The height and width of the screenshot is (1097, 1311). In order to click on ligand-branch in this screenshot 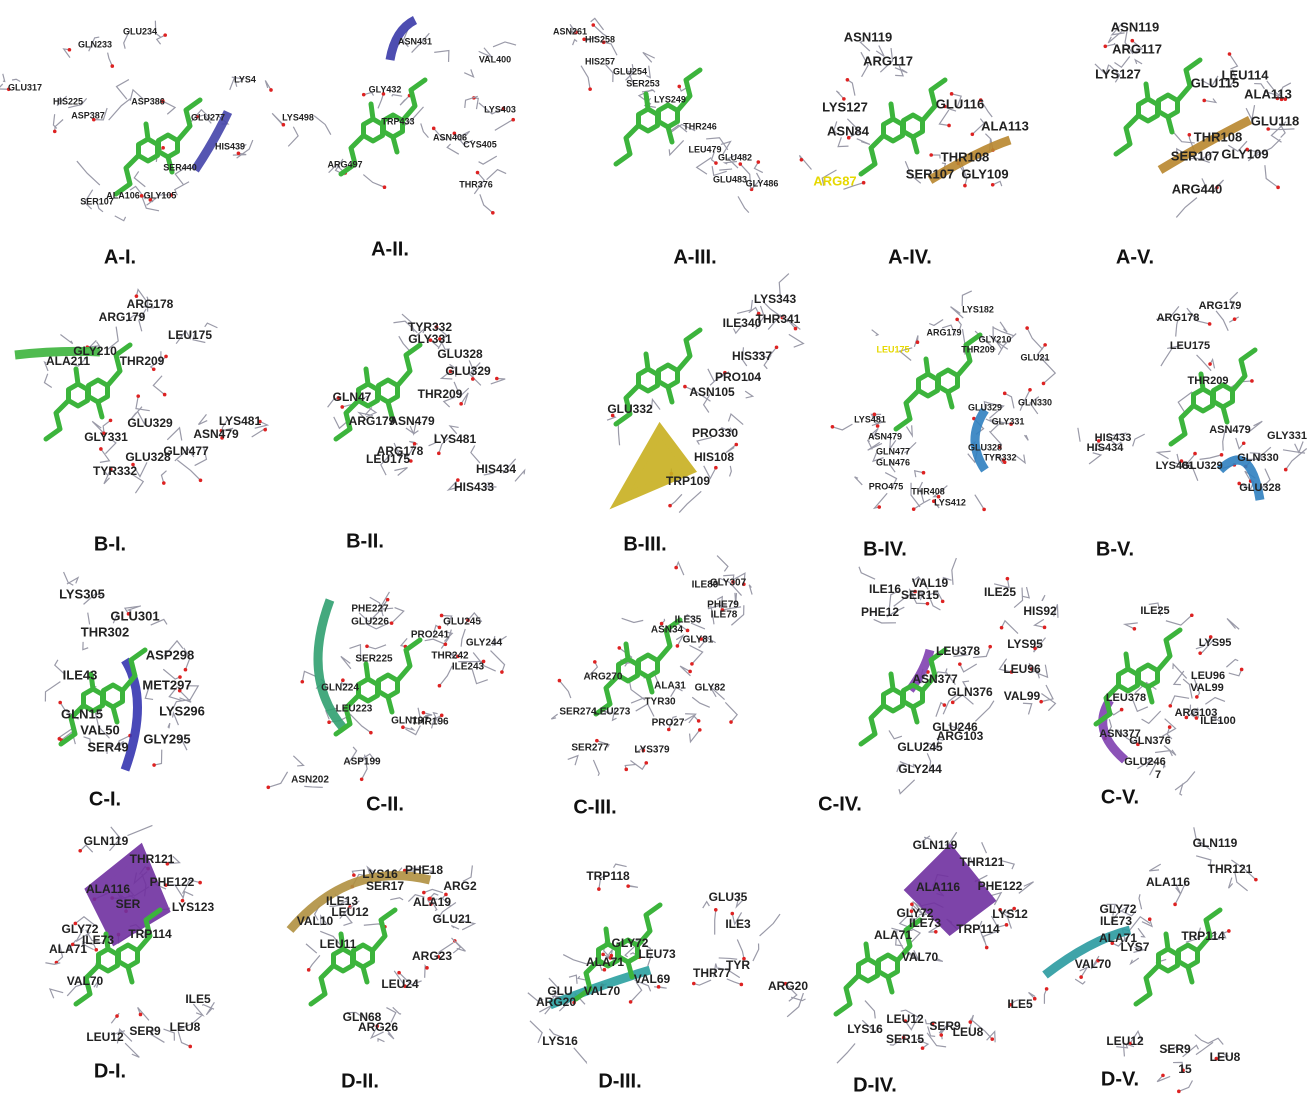, I will do `click(130, 974)`.